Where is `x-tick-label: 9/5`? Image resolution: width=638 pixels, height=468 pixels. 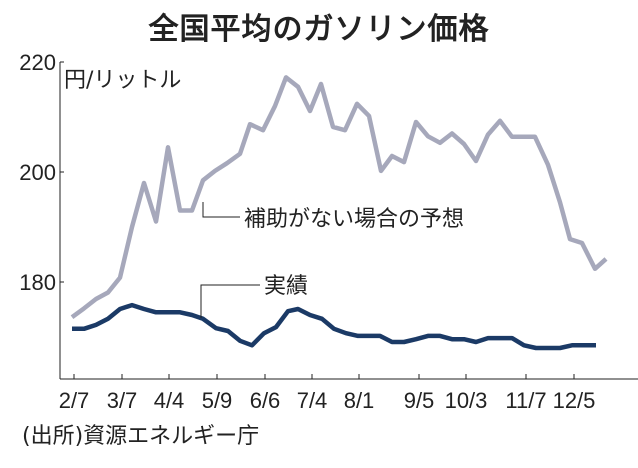
x-tick-label: 9/5 is located at coordinates (419, 400).